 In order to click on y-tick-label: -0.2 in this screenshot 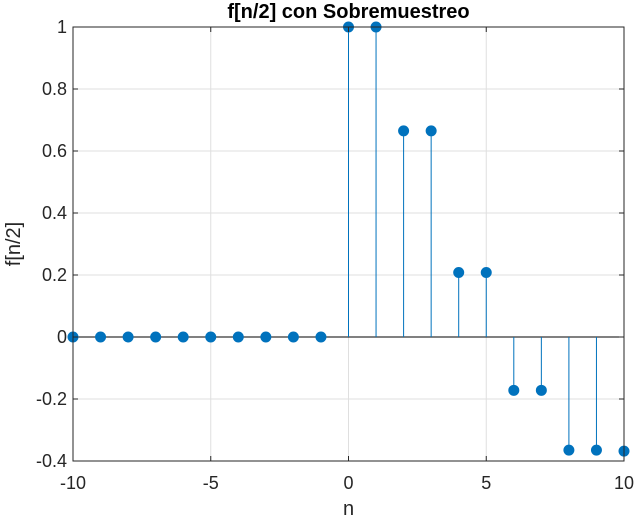, I will do `click(51, 399)`.